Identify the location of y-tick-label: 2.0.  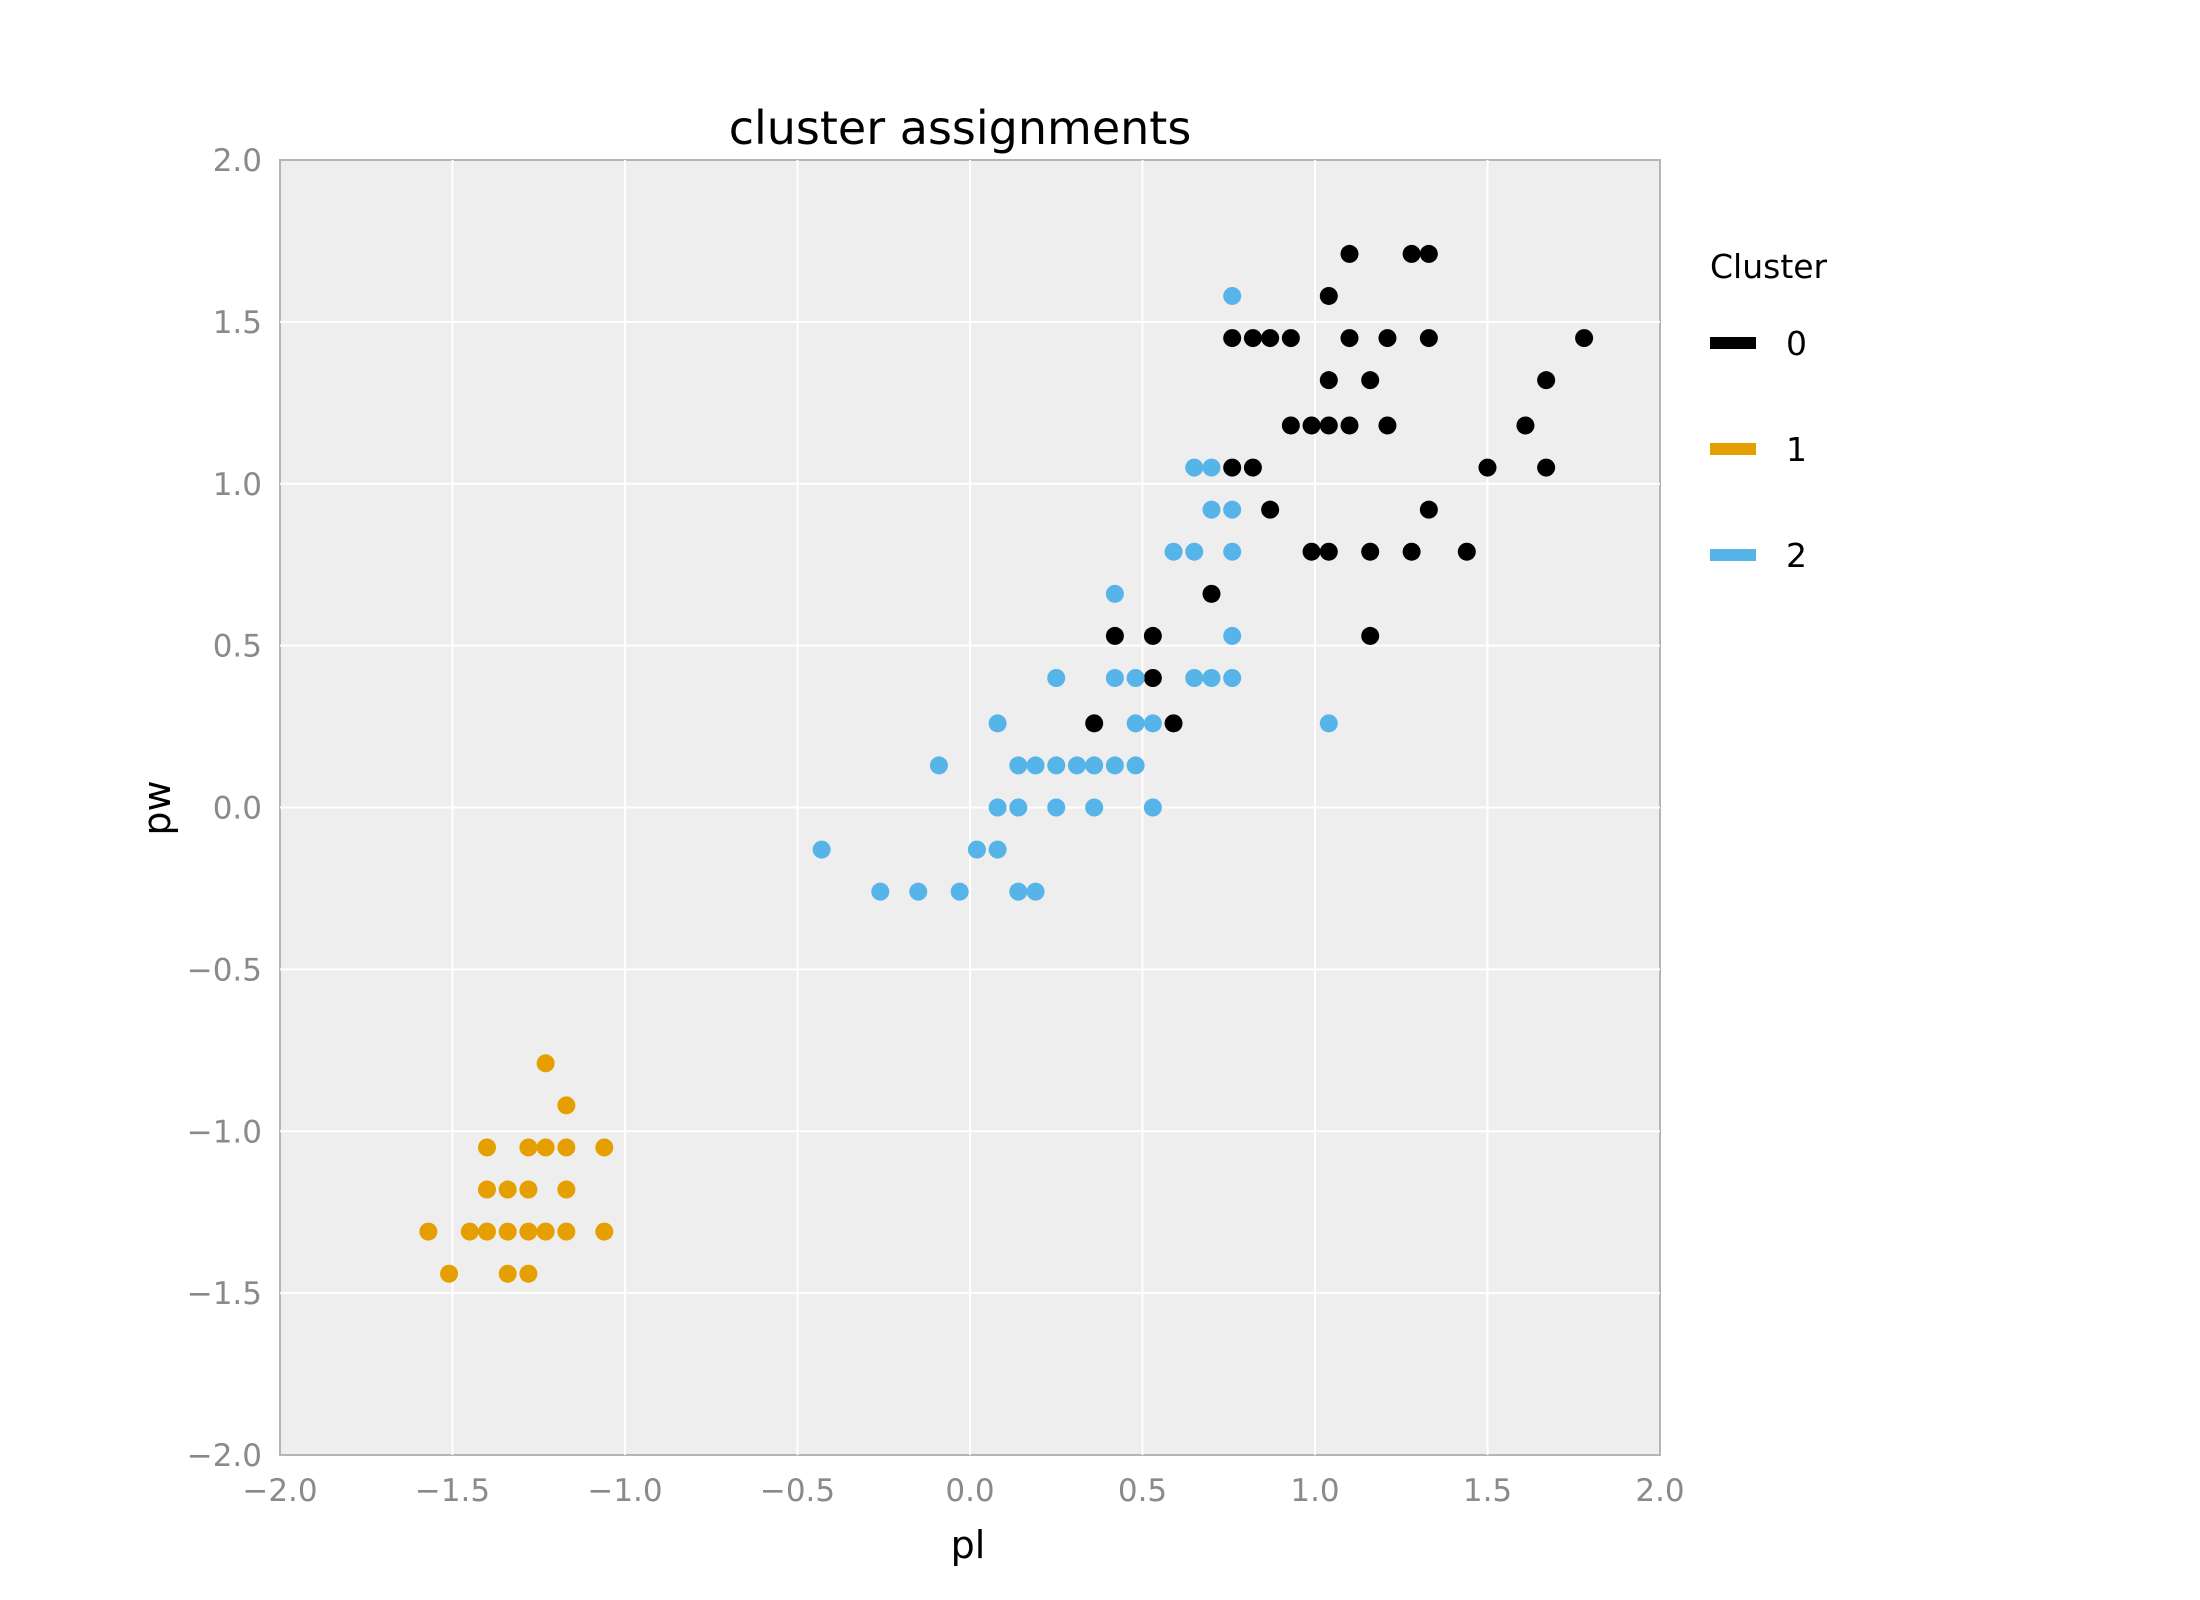
(237, 161).